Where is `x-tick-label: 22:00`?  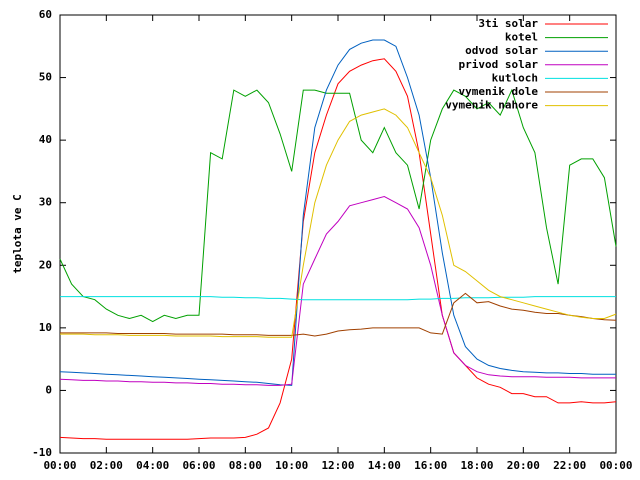 x-tick-label: 22:00 is located at coordinates (569, 465).